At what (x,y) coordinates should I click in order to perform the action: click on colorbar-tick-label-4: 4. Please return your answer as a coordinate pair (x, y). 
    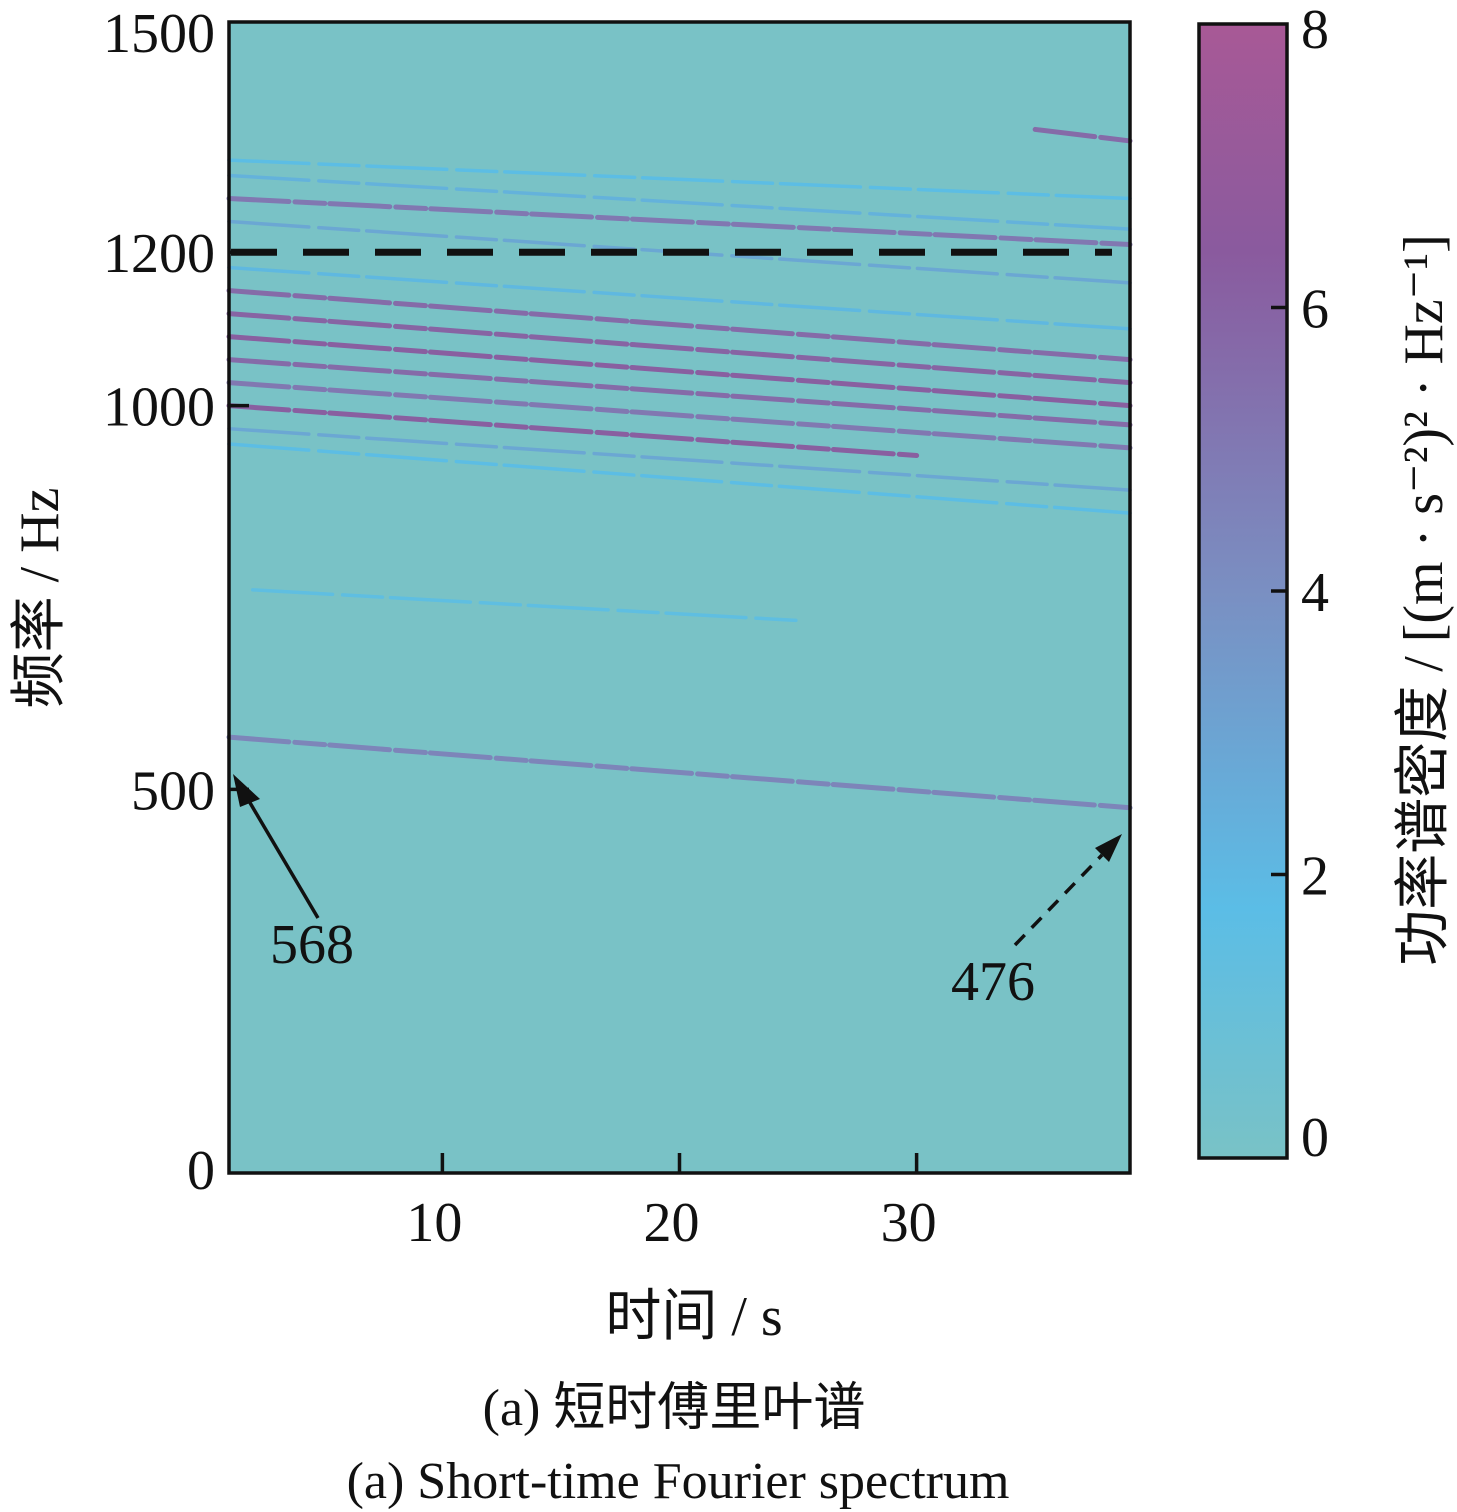
    Looking at the image, I should click on (1315, 593).